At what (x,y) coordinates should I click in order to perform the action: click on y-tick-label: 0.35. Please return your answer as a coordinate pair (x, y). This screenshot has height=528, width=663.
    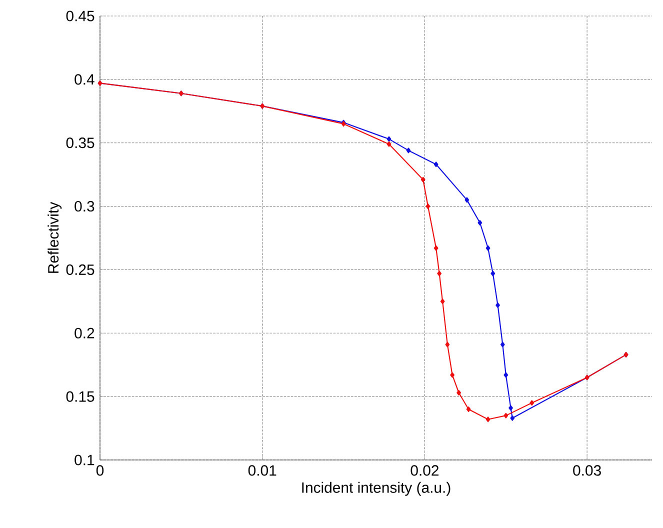
    Looking at the image, I should click on (80, 143).